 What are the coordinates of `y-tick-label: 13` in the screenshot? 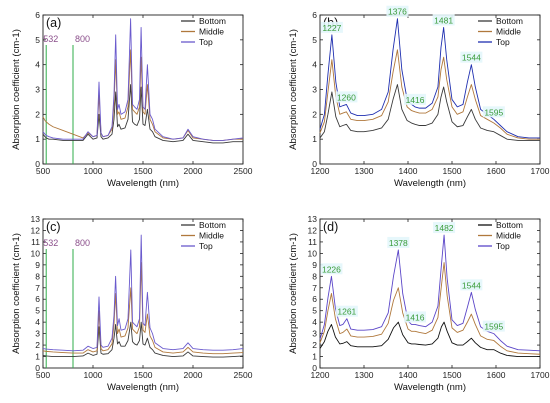 It's located at (313, 219).